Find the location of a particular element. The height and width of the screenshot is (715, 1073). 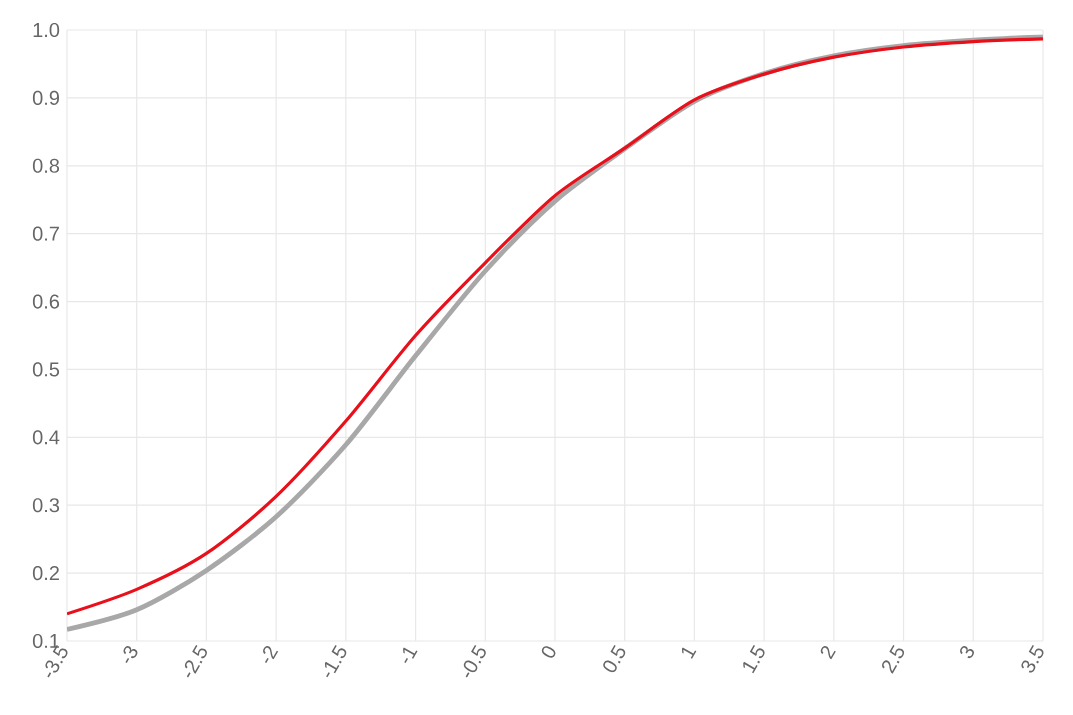

x-tick-label: 2.5 is located at coordinates (893, 659).